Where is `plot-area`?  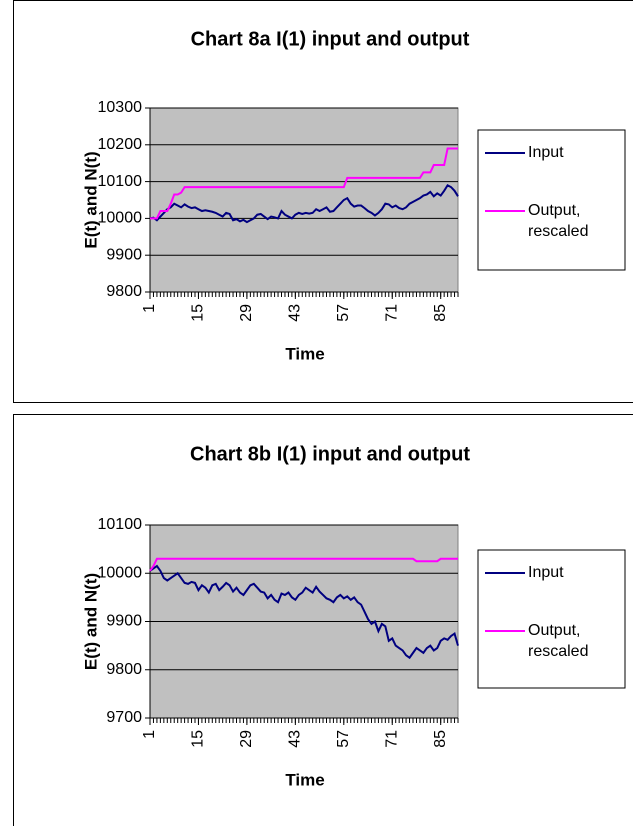
plot-area is located at coordinates (304, 200).